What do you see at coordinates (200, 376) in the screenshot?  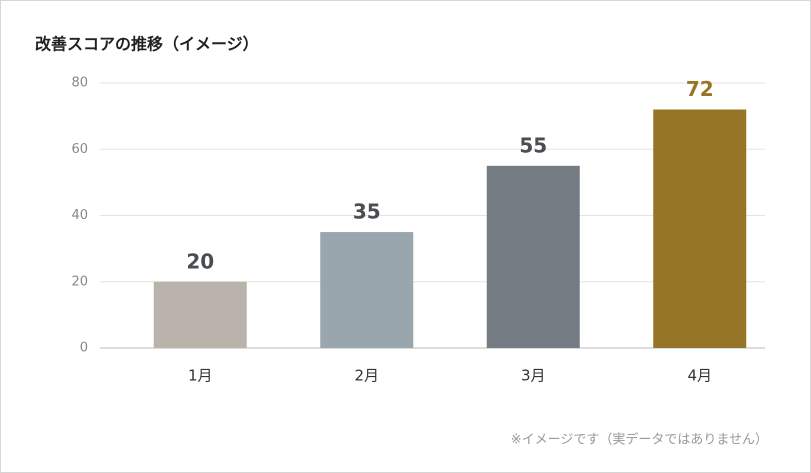 I see `x-tick-label: 1月` at bounding box center [200, 376].